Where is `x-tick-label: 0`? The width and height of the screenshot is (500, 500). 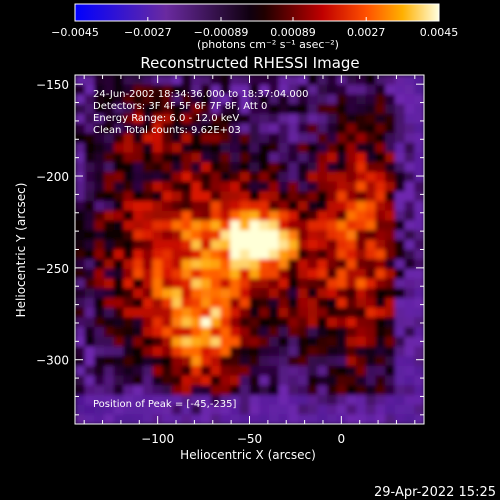
x-tick-label: 0 is located at coordinates (342, 439).